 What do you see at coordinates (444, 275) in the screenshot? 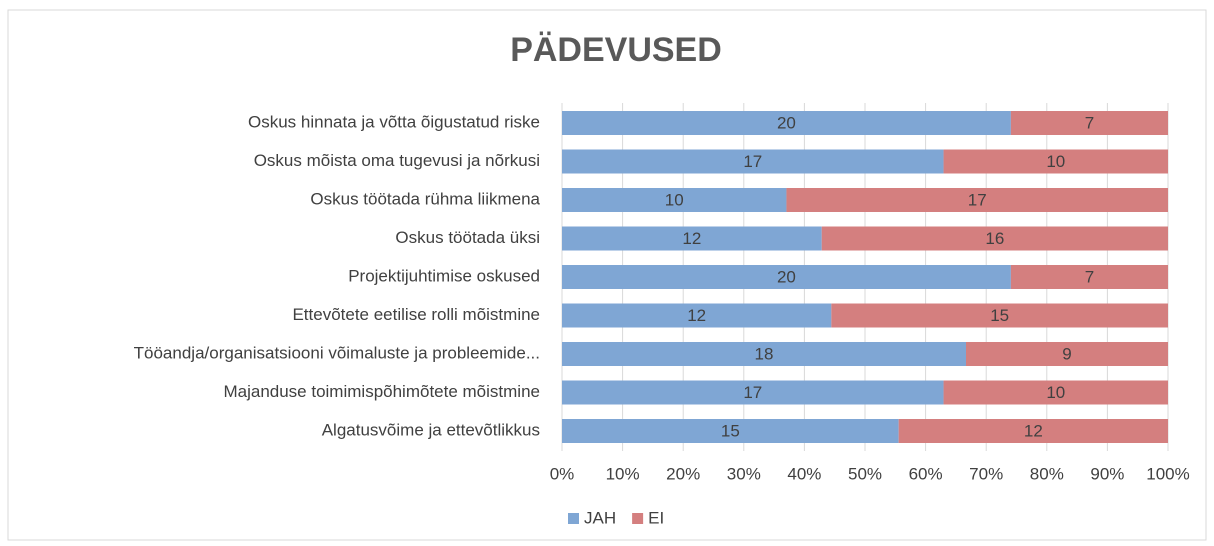
I see `y-tick-label: Projektijuhtimise oskused` at bounding box center [444, 275].